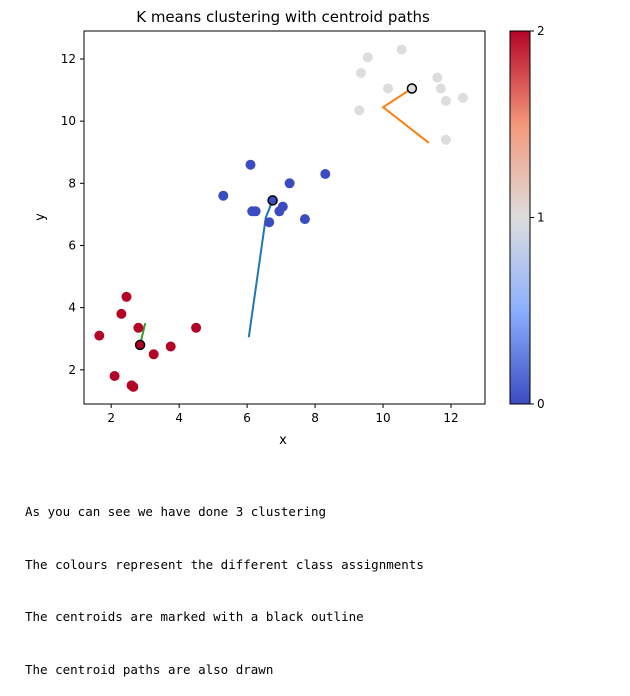 This screenshot has width=630, height=696. What do you see at coordinates (541, 31) in the screenshot?
I see `colorbar-tick-label: 2` at bounding box center [541, 31].